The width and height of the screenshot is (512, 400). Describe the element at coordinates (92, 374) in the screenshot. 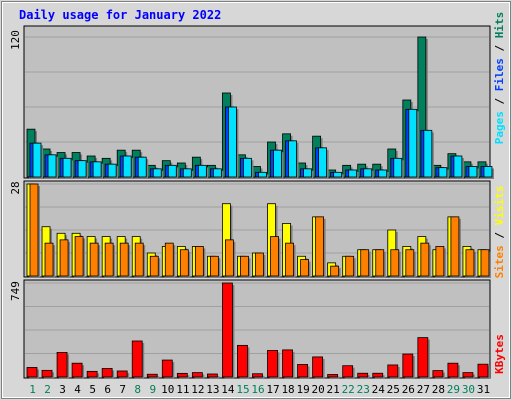

I see `bar-kbytes-day-5-body` at that location.